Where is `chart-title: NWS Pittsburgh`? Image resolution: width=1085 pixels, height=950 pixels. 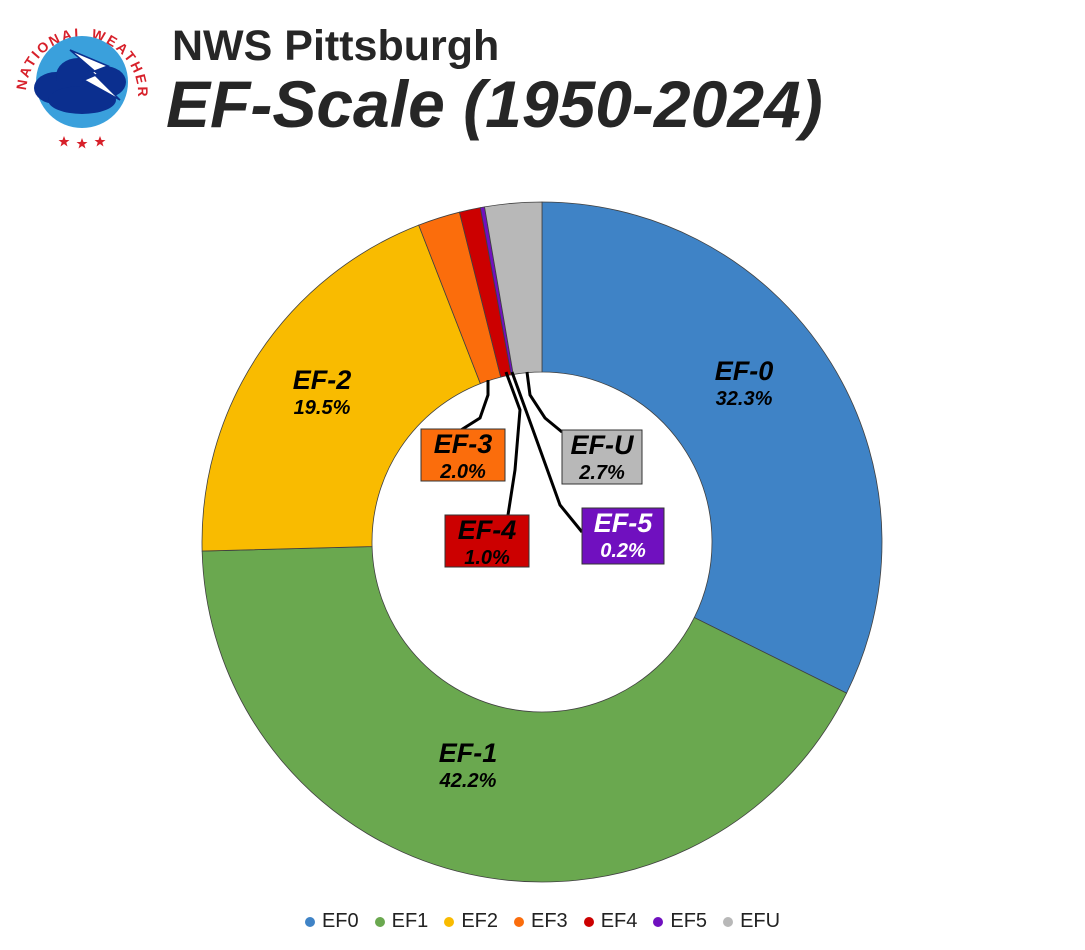 chart-title: NWS Pittsburgh is located at coordinates (336, 46).